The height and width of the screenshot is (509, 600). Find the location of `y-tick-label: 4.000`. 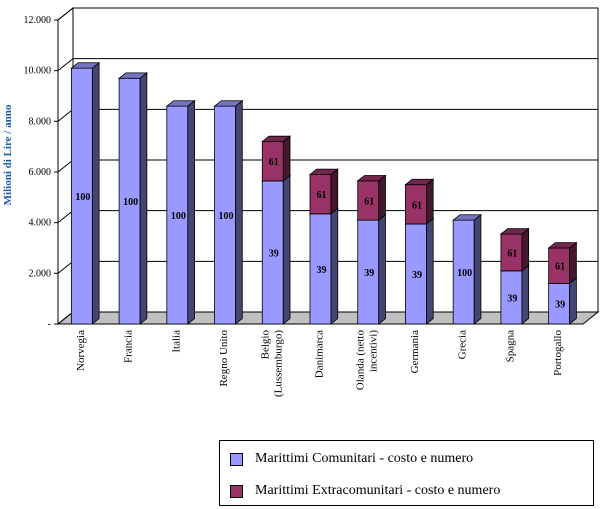

y-tick-label: 4.000 is located at coordinates (40, 223).